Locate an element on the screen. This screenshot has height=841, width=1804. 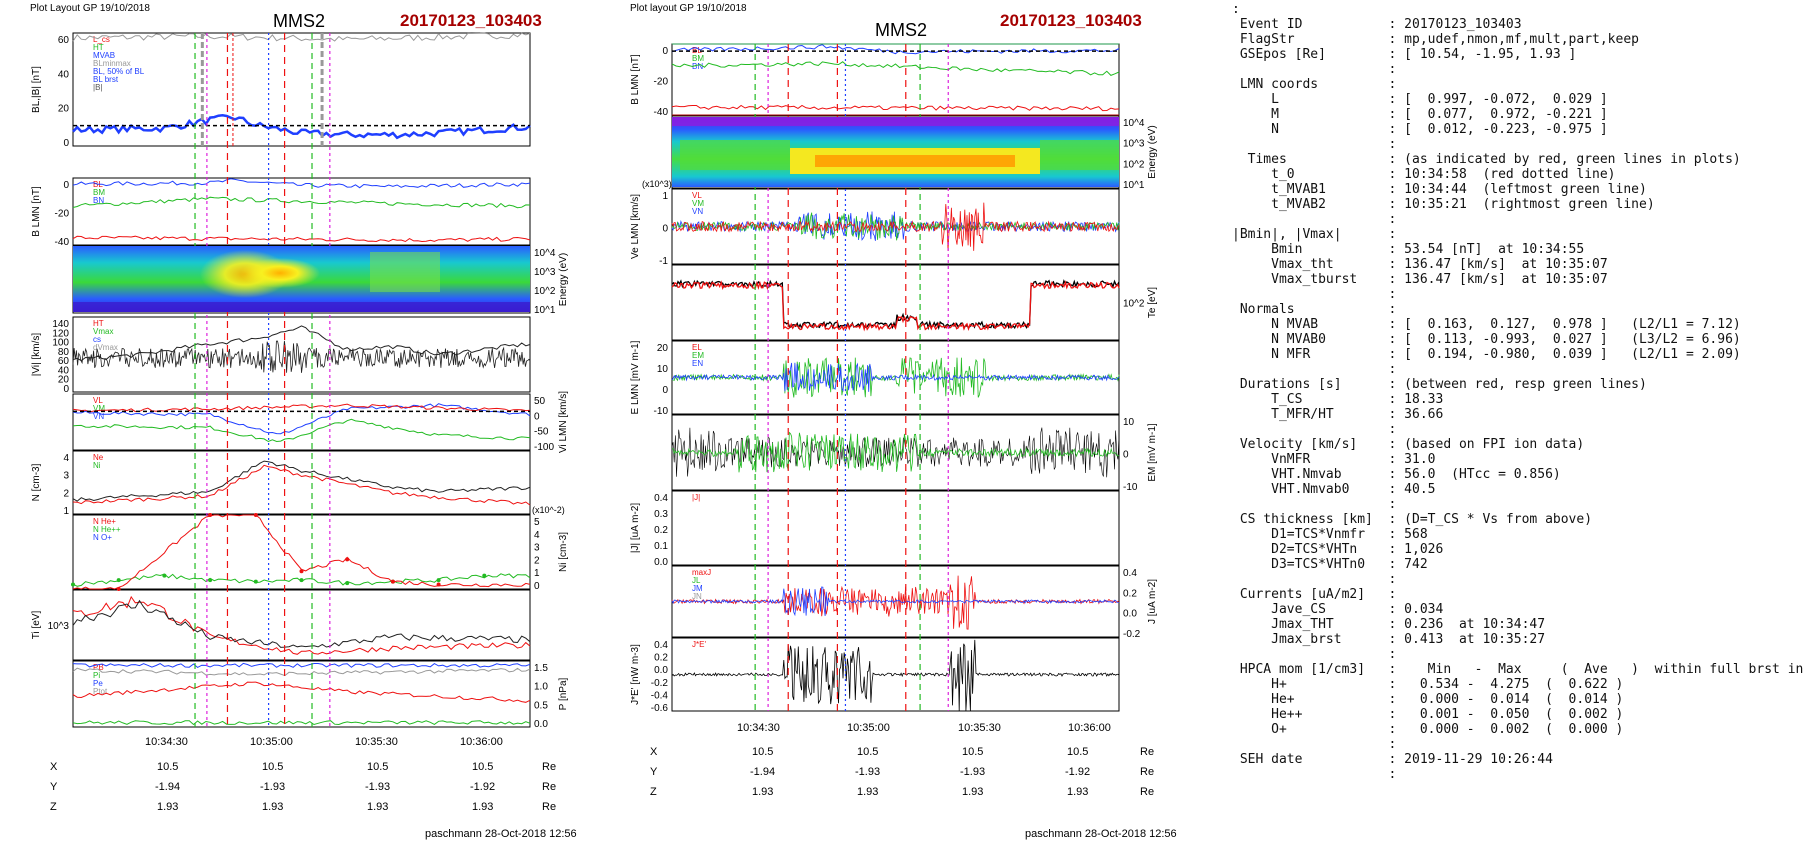
y-tick-label: 10^1 is located at coordinates (545, 310).